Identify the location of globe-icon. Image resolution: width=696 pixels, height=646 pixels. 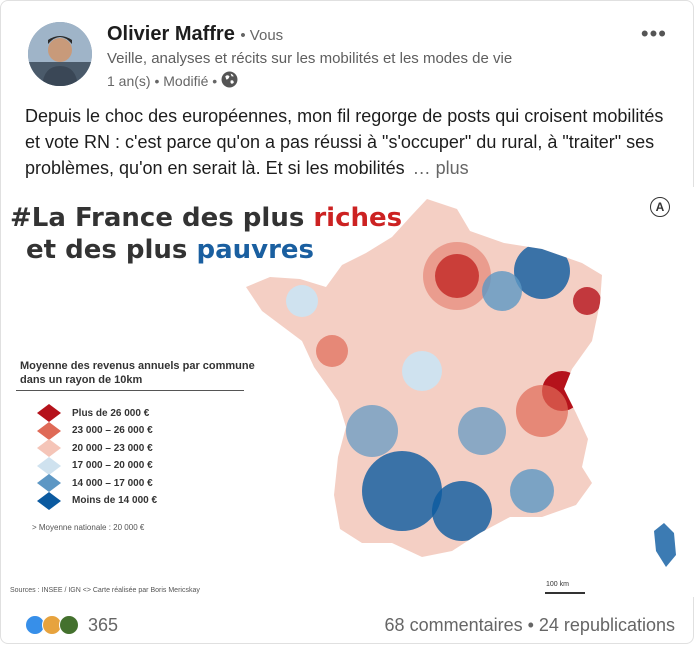
(229, 81).